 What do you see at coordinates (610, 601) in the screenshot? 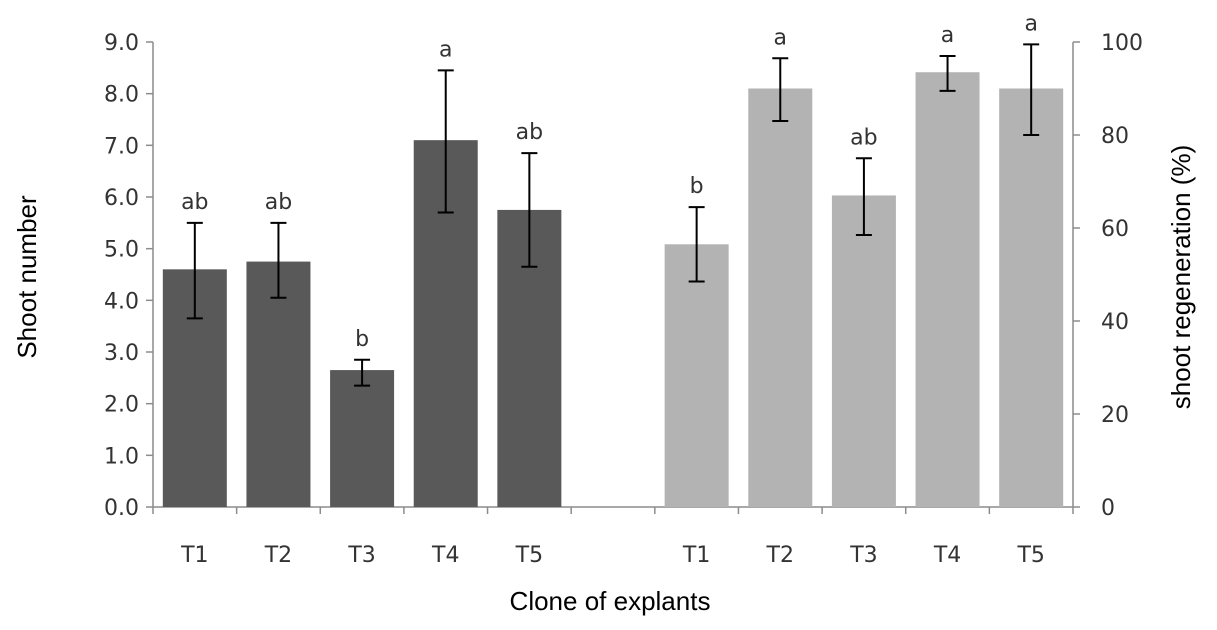
I see `x-axis-title: Clone of explants` at bounding box center [610, 601].